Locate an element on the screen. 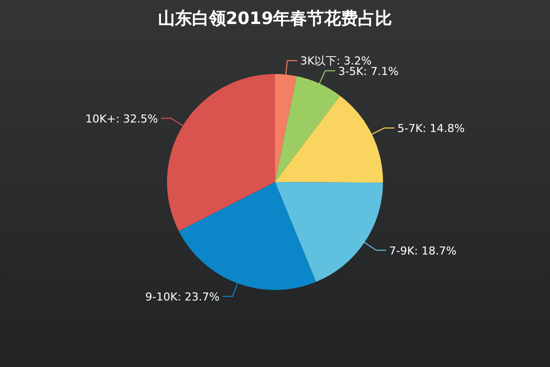 The image size is (550, 367). title: 山东白领2019年春节花费占比 is located at coordinates (275, 19).